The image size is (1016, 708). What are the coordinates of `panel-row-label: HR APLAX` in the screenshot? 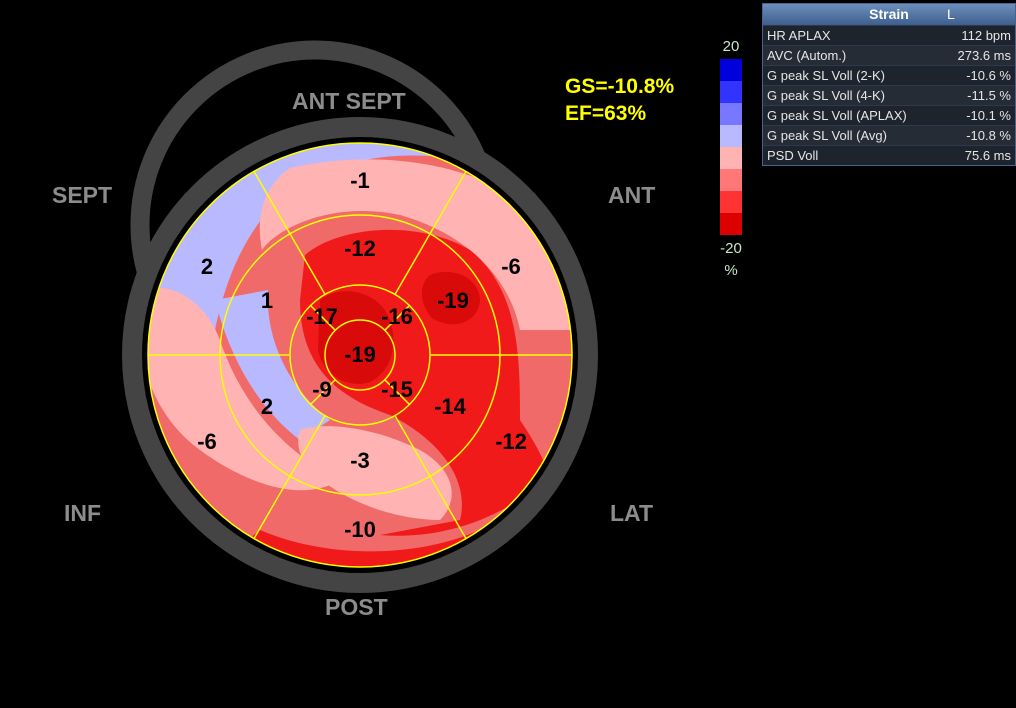 It's located at (799, 35).